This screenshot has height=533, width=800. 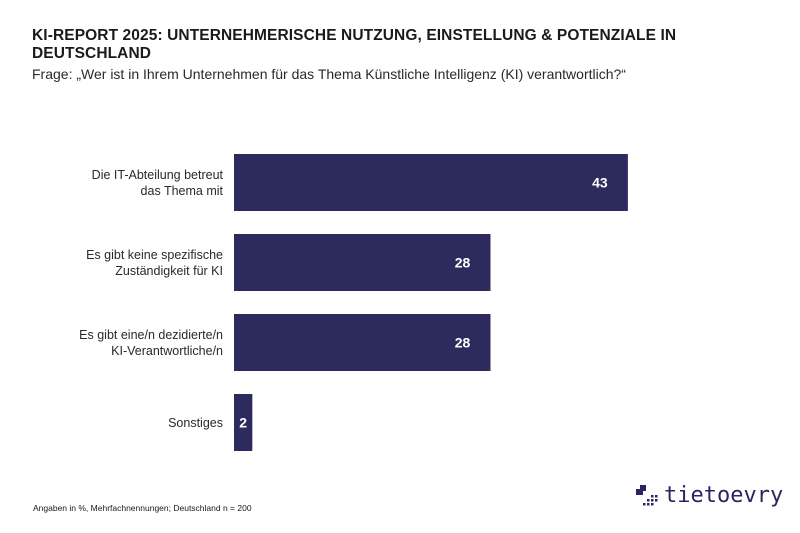 I want to click on bar-value-label-1: 28, so click(x=463, y=263).